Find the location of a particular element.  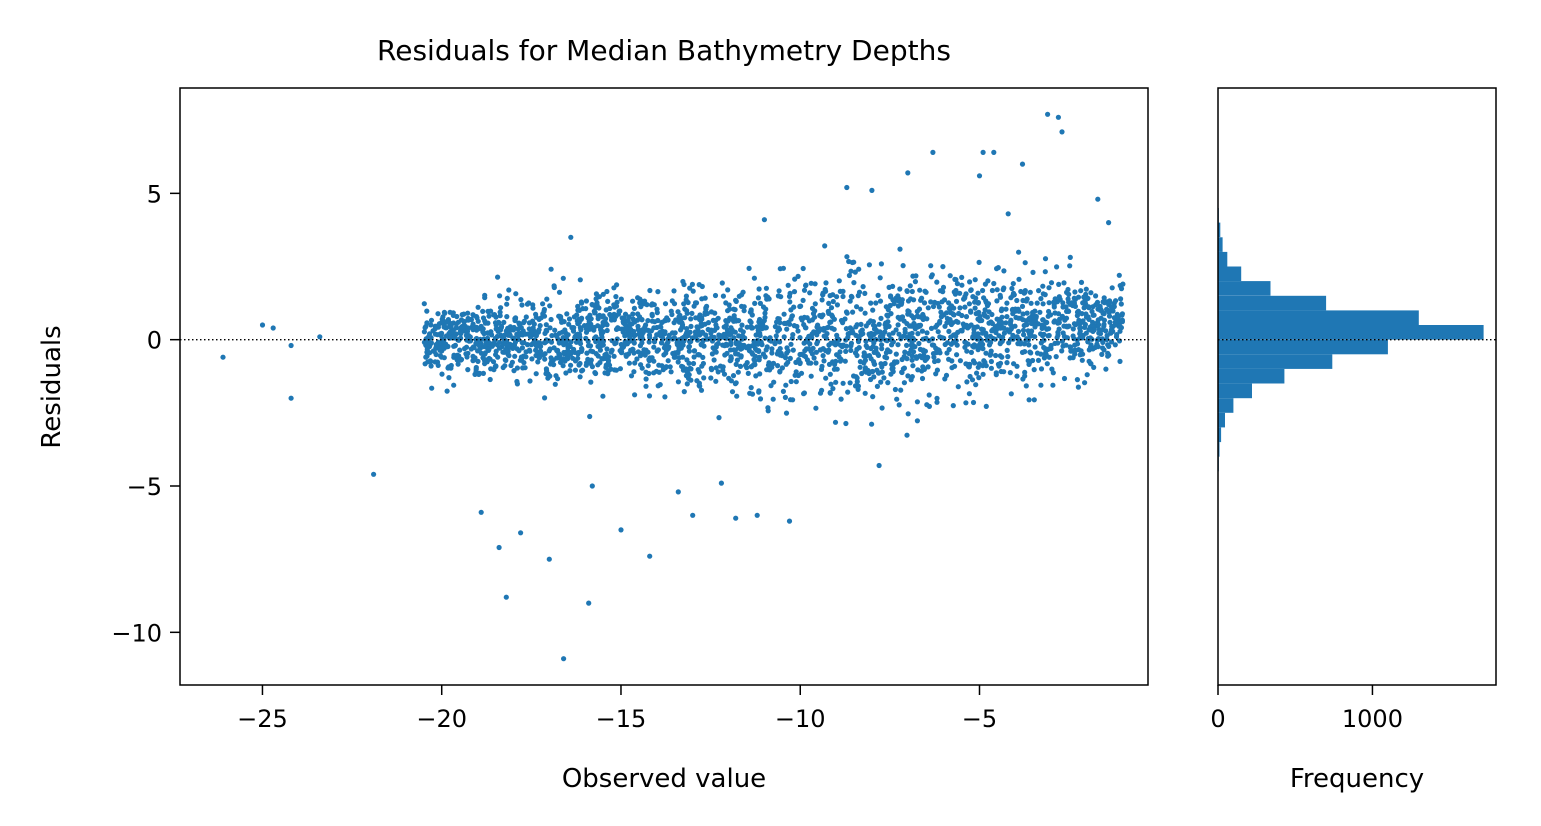

y-axis-label: Residuals is located at coordinates (52, 386).